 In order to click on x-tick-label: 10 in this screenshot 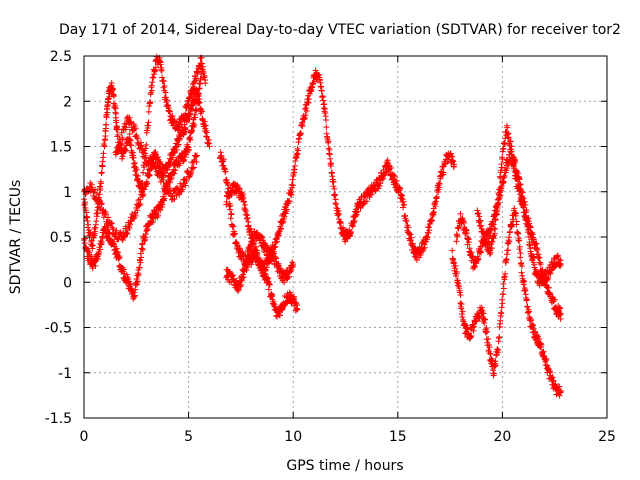, I will do `click(293, 437)`.